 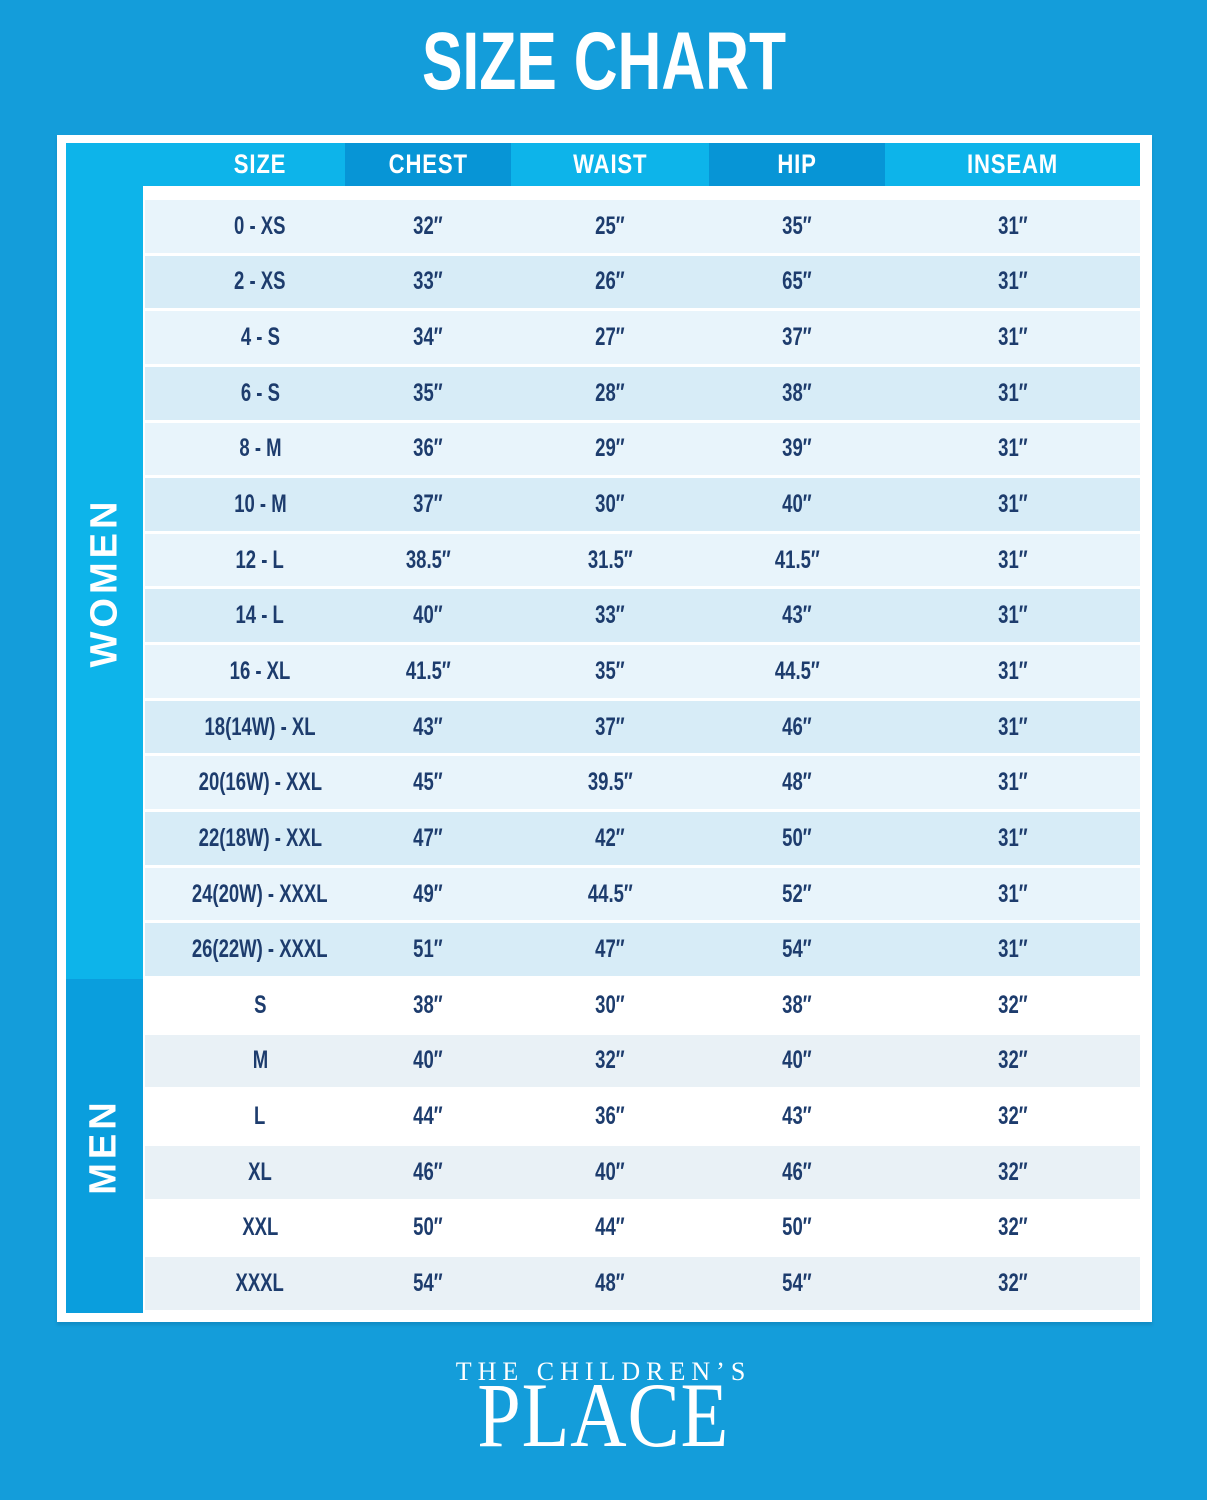 What do you see at coordinates (797, 1227) in the screenshot?
I see `hip-value: 50″` at bounding box center [797, 1227].